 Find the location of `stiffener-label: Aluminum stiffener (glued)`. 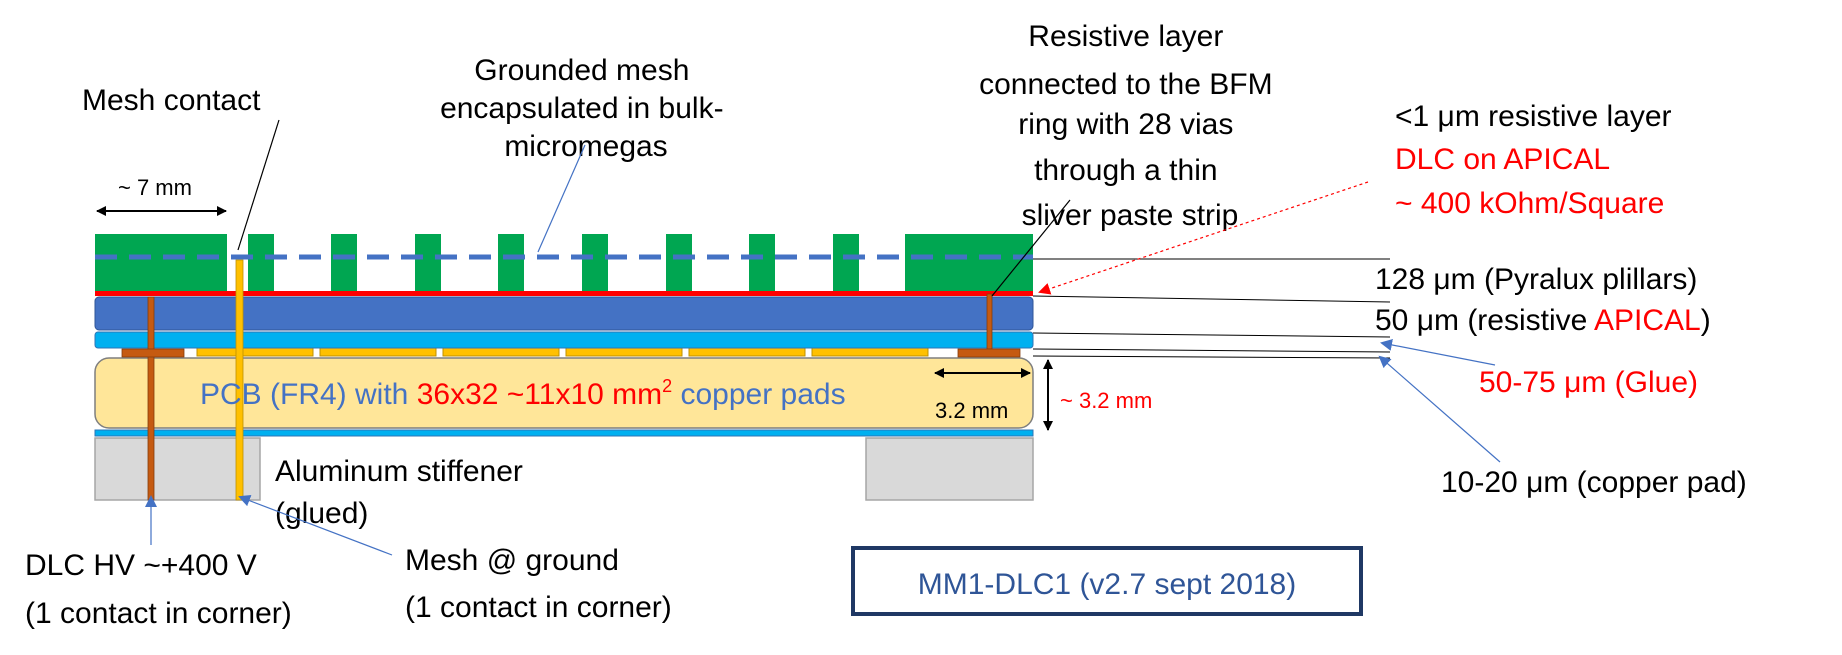

stiffener-label: Aluminum stiffener (glued) is located at coordinates (403, 492).